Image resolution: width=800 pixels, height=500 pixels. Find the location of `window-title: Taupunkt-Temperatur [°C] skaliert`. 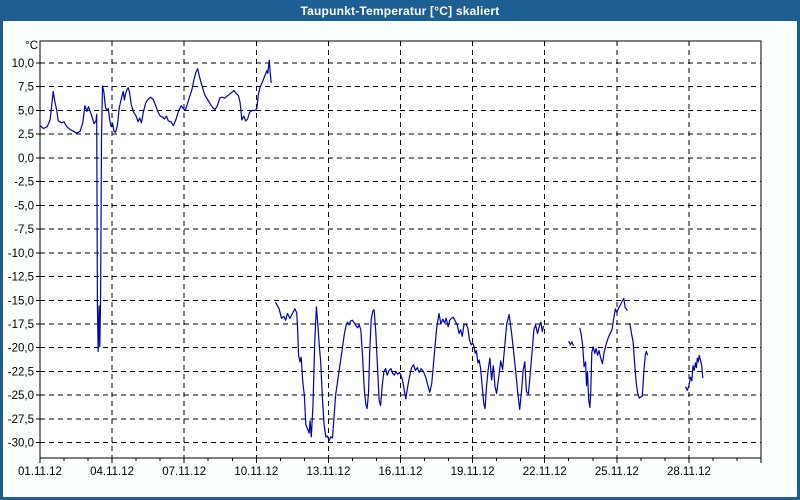

window-title: Taupunkt-Temperatur [°C] skaliert is located at coordinates (400, 10).